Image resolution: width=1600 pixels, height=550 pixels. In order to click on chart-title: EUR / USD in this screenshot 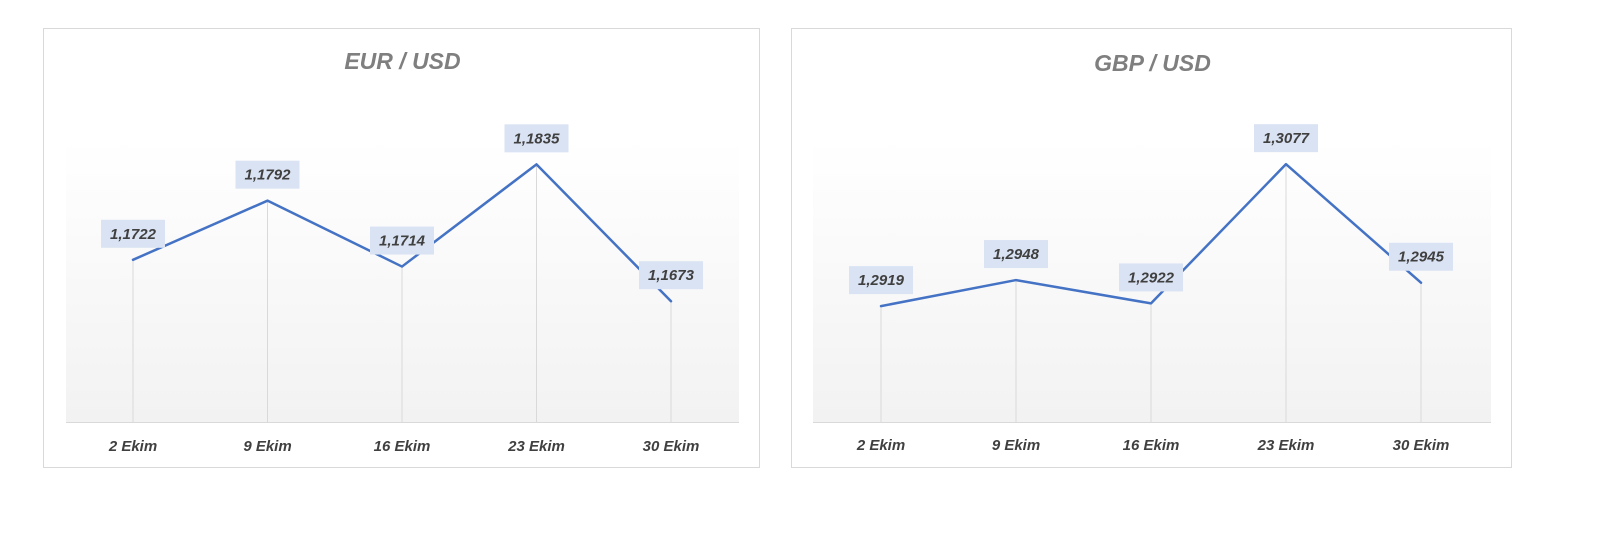, I will do `click(402, 61)`.